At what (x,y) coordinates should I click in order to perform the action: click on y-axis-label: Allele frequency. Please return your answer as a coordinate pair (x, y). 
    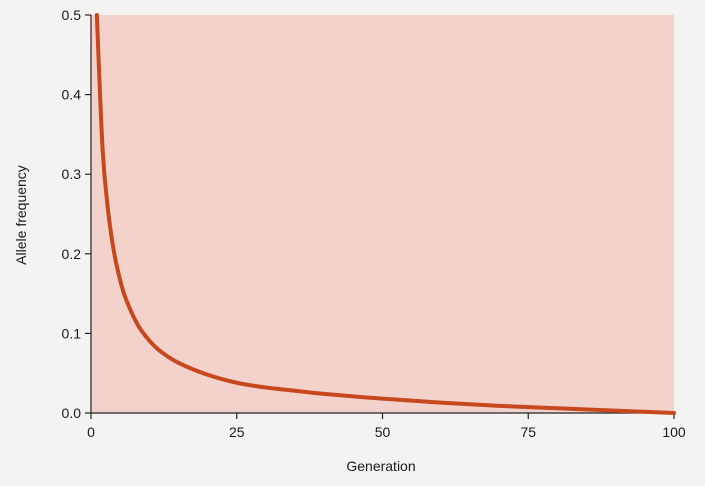
    Looking at the image, I should click on (21, 215).